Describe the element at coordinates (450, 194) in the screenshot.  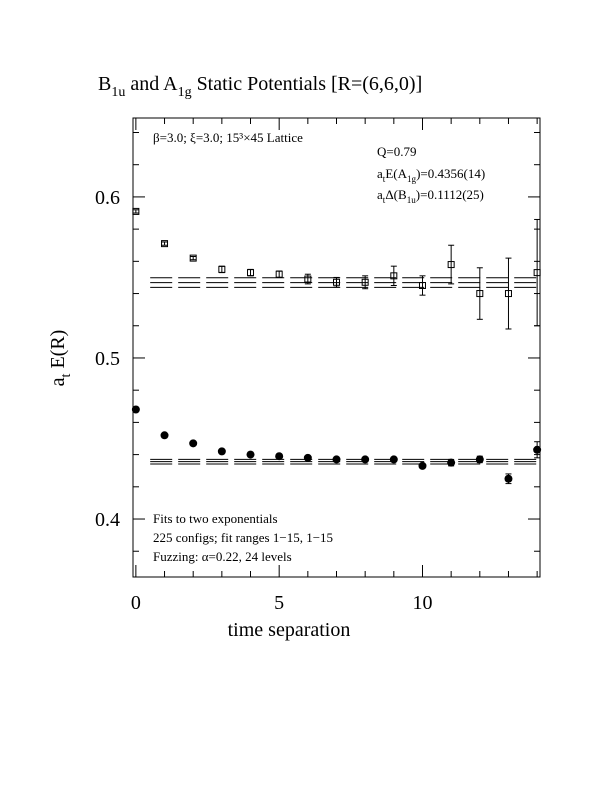
I see `text-segment: )=0.1112(25)` at that location.